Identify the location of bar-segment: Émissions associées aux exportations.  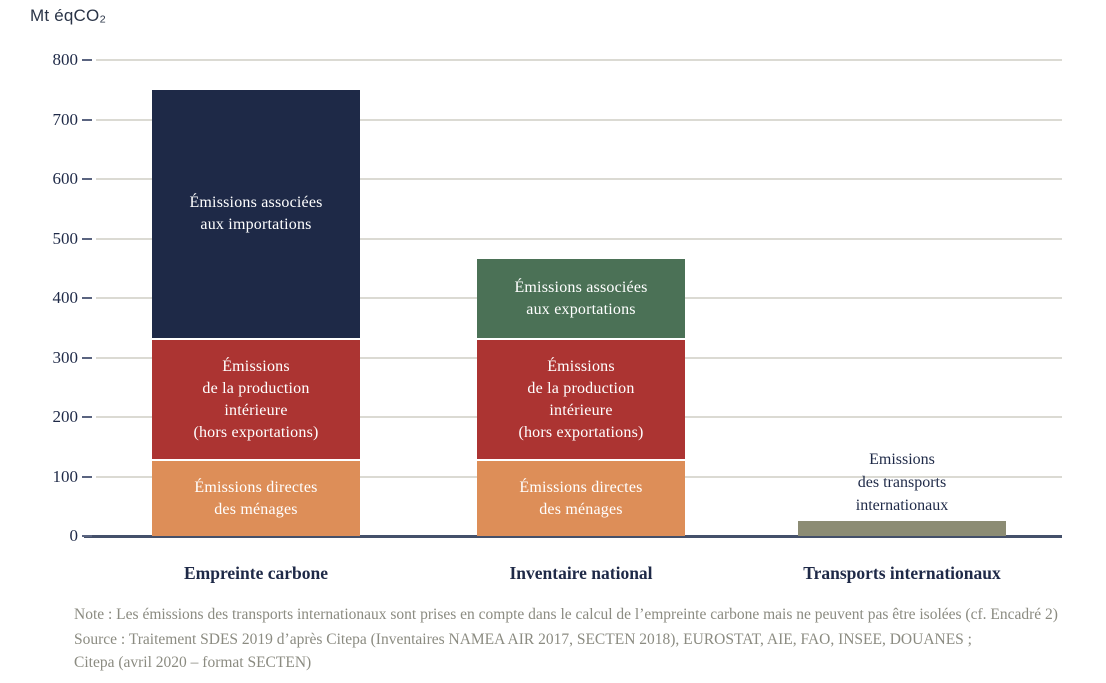
(581, 300).